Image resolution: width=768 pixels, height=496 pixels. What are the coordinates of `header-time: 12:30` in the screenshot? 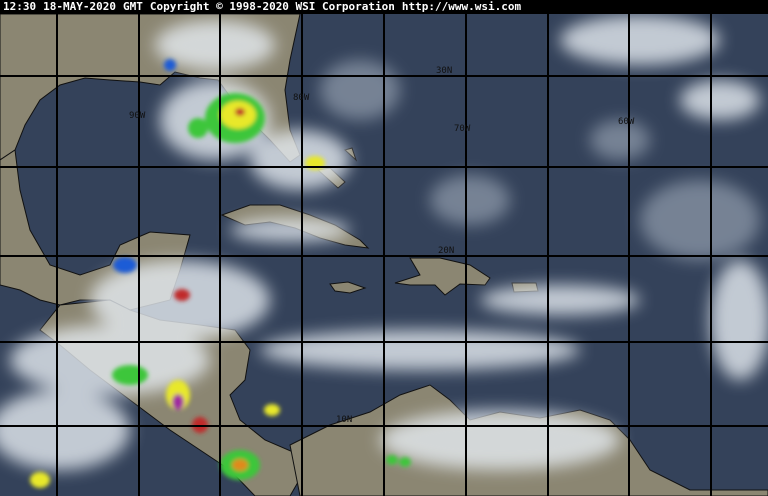 It's located at (20, 6).